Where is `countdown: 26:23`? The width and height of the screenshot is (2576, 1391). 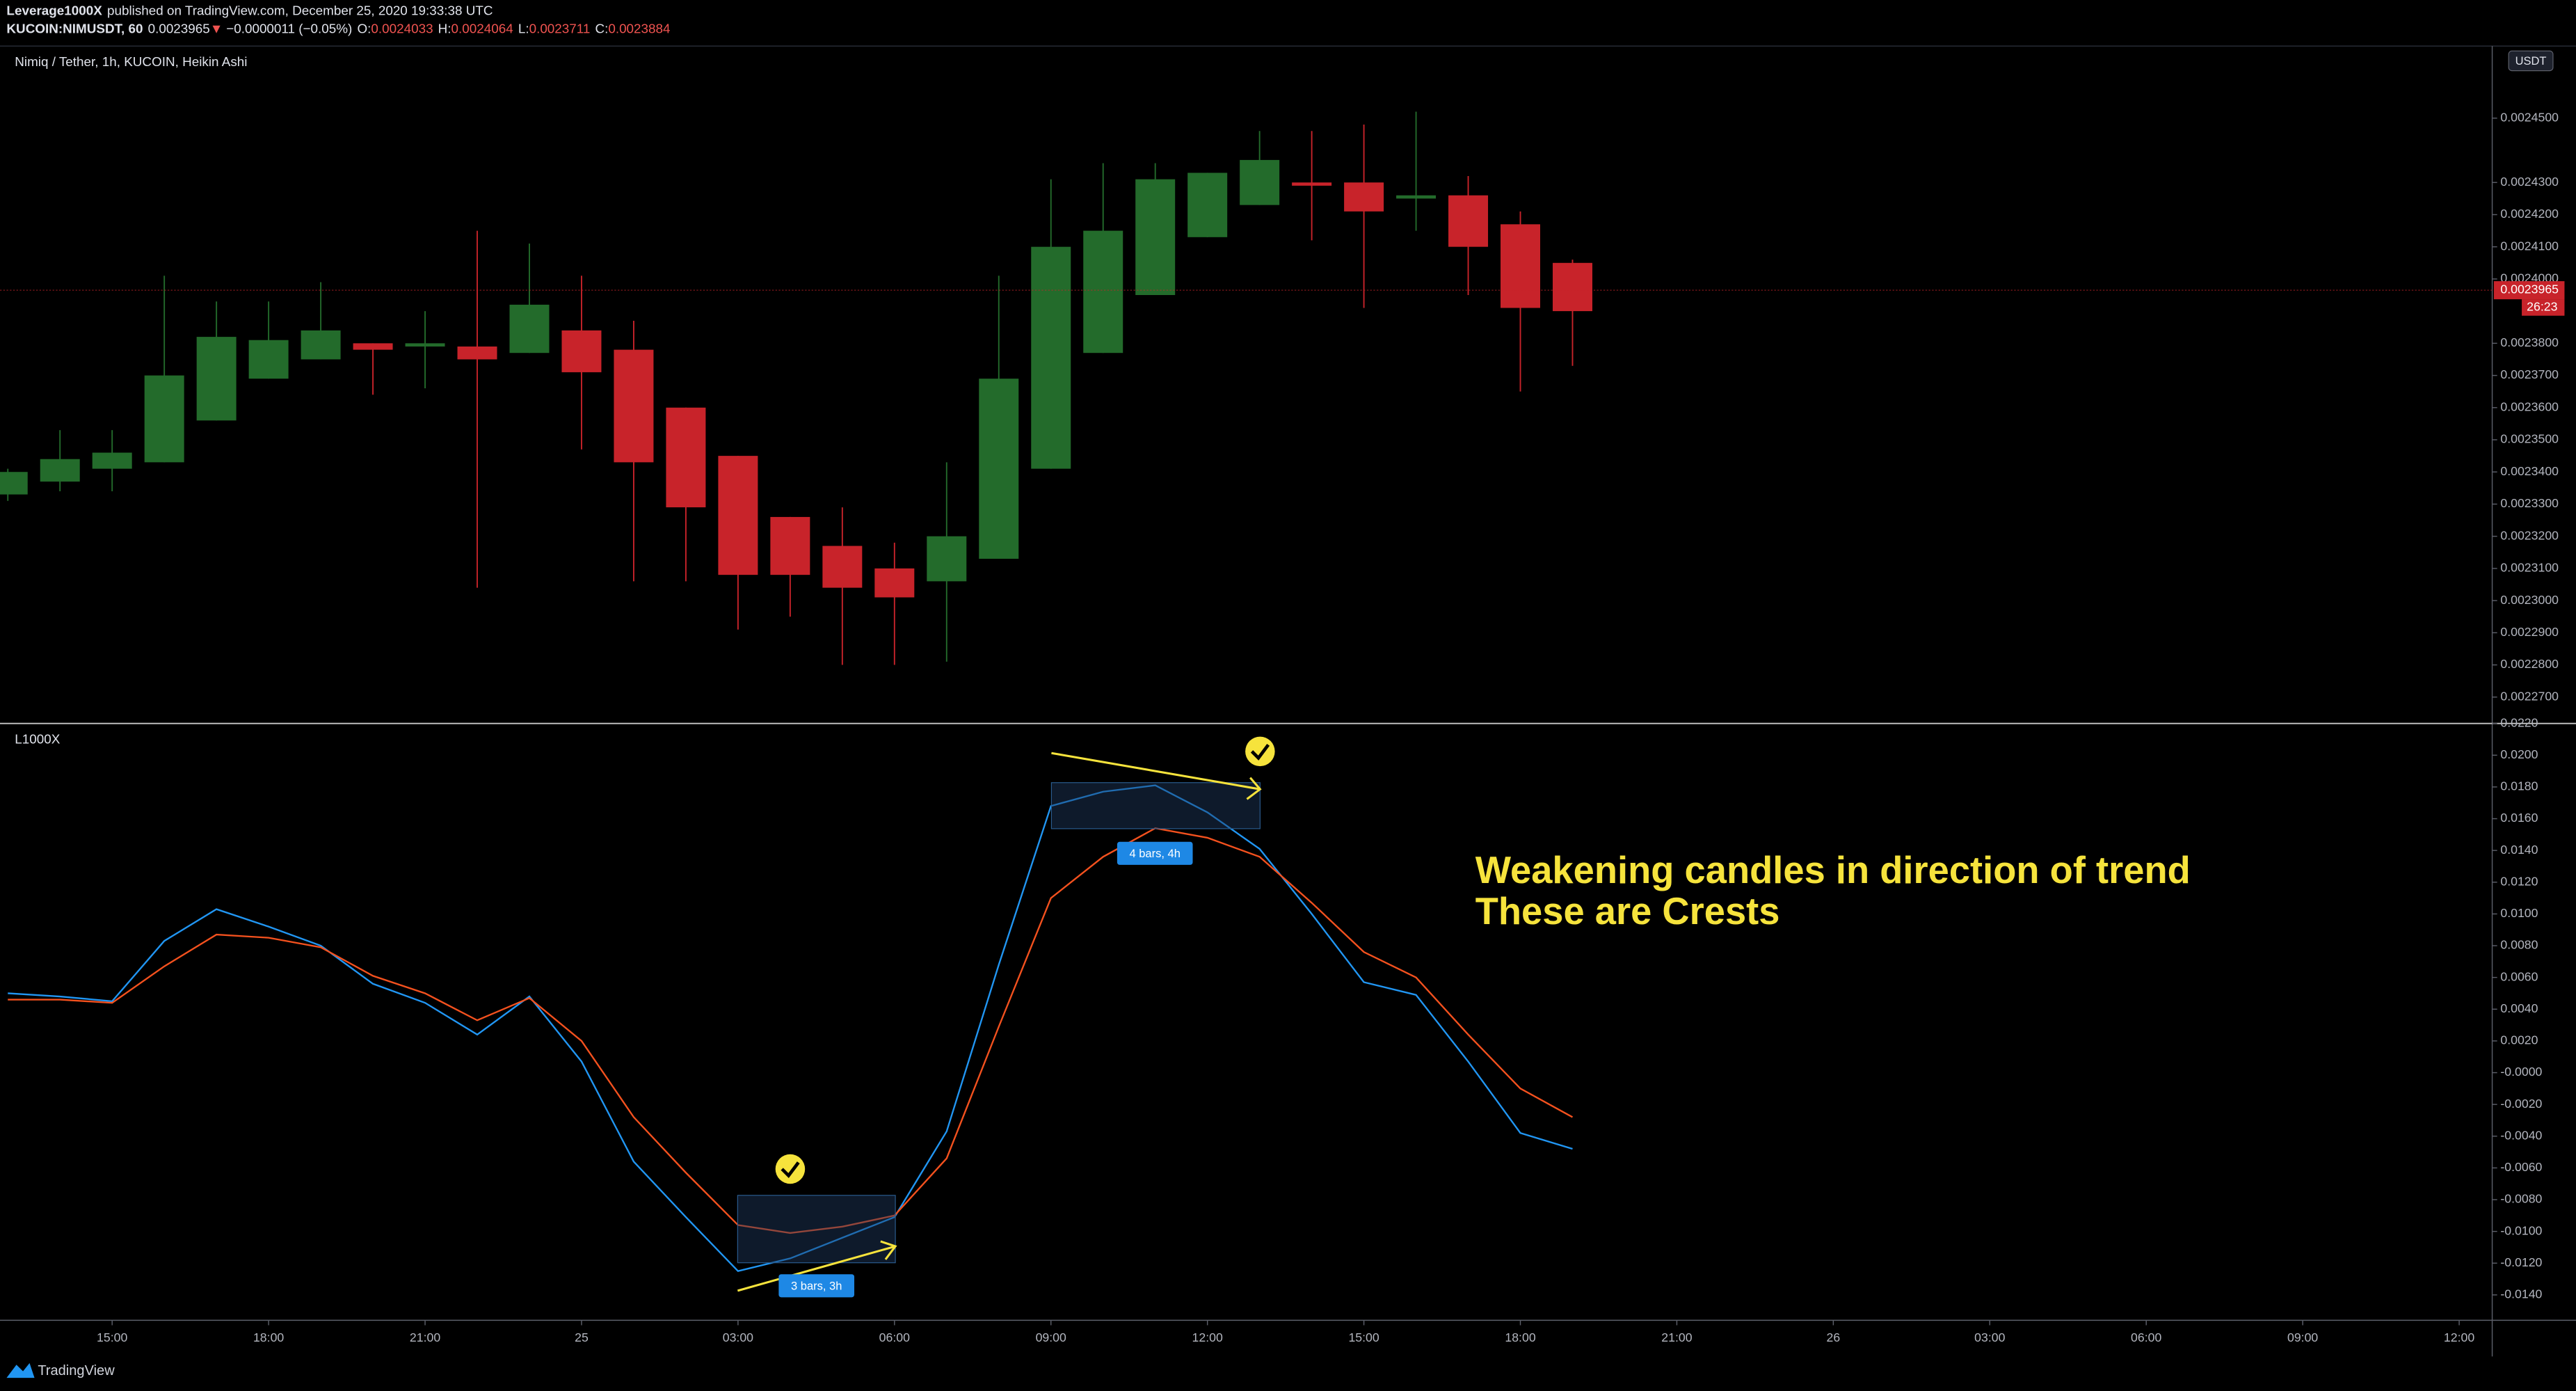
countdown: 26:23 is located at coordinates (2542, 307).